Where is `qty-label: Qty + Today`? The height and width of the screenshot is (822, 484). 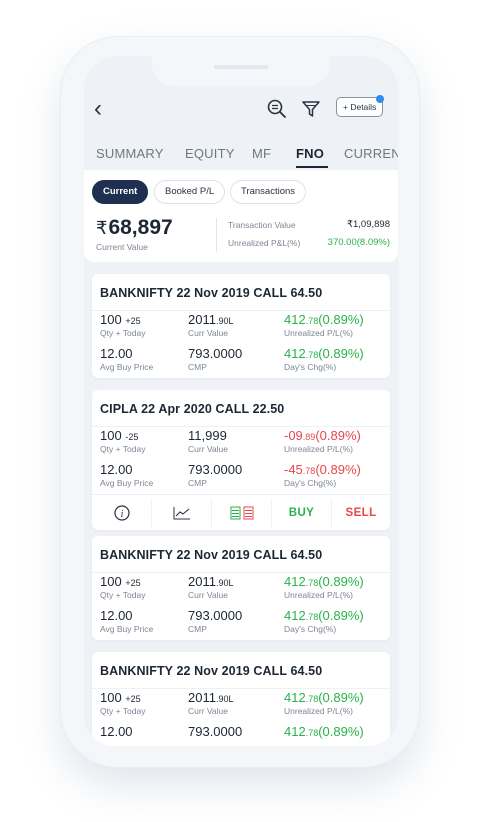 qty-label: Qty + Today is located at coordinates (123, 595).